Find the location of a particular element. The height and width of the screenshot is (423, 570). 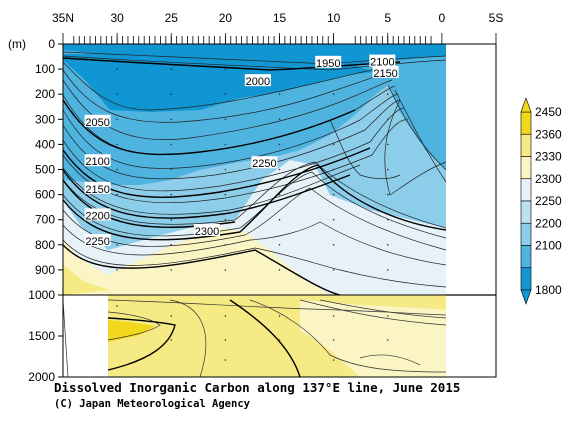

bathymetry-line is located at coordinates (65, 338).